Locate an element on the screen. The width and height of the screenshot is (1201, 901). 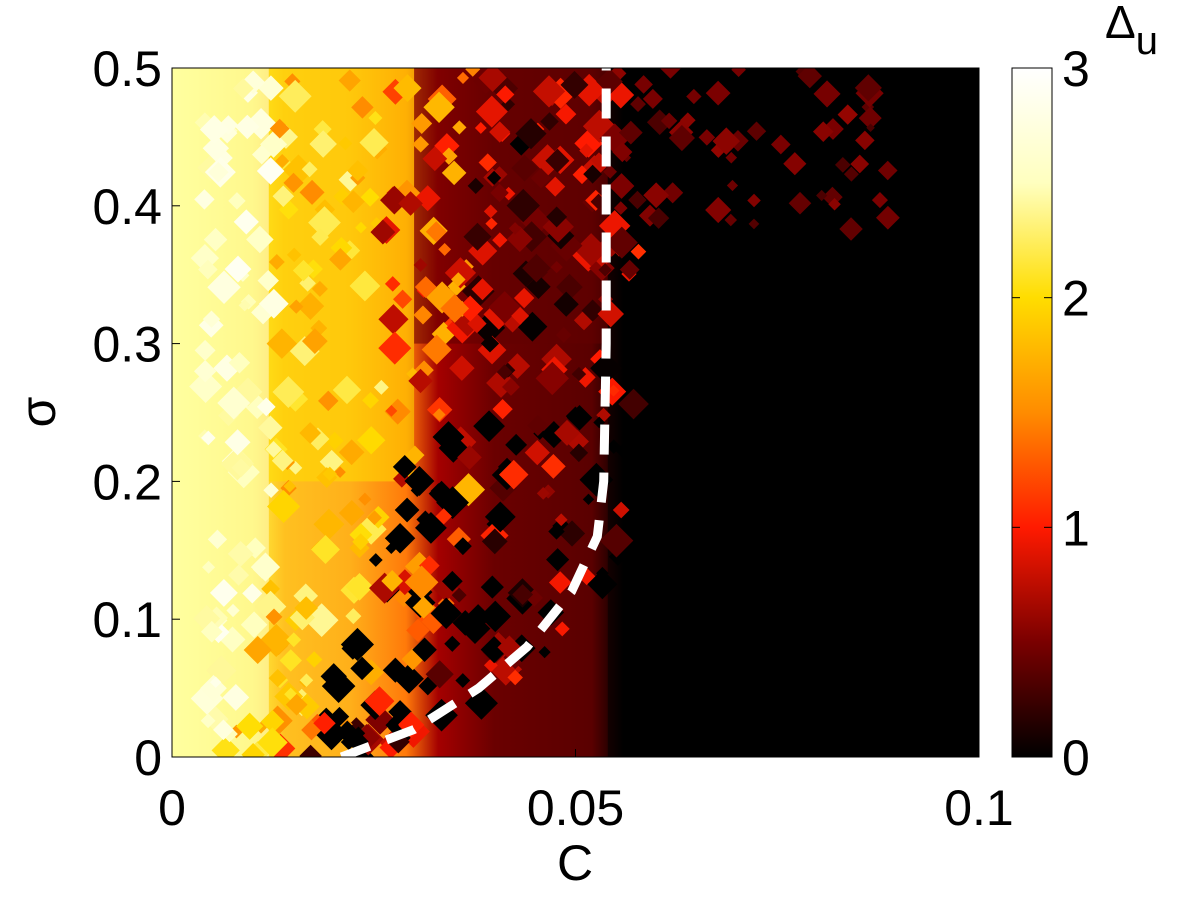
y-axis-ticks: 0 0.1 0.2 0.3 0.4 0.5 is located at coordinates (136, 413).